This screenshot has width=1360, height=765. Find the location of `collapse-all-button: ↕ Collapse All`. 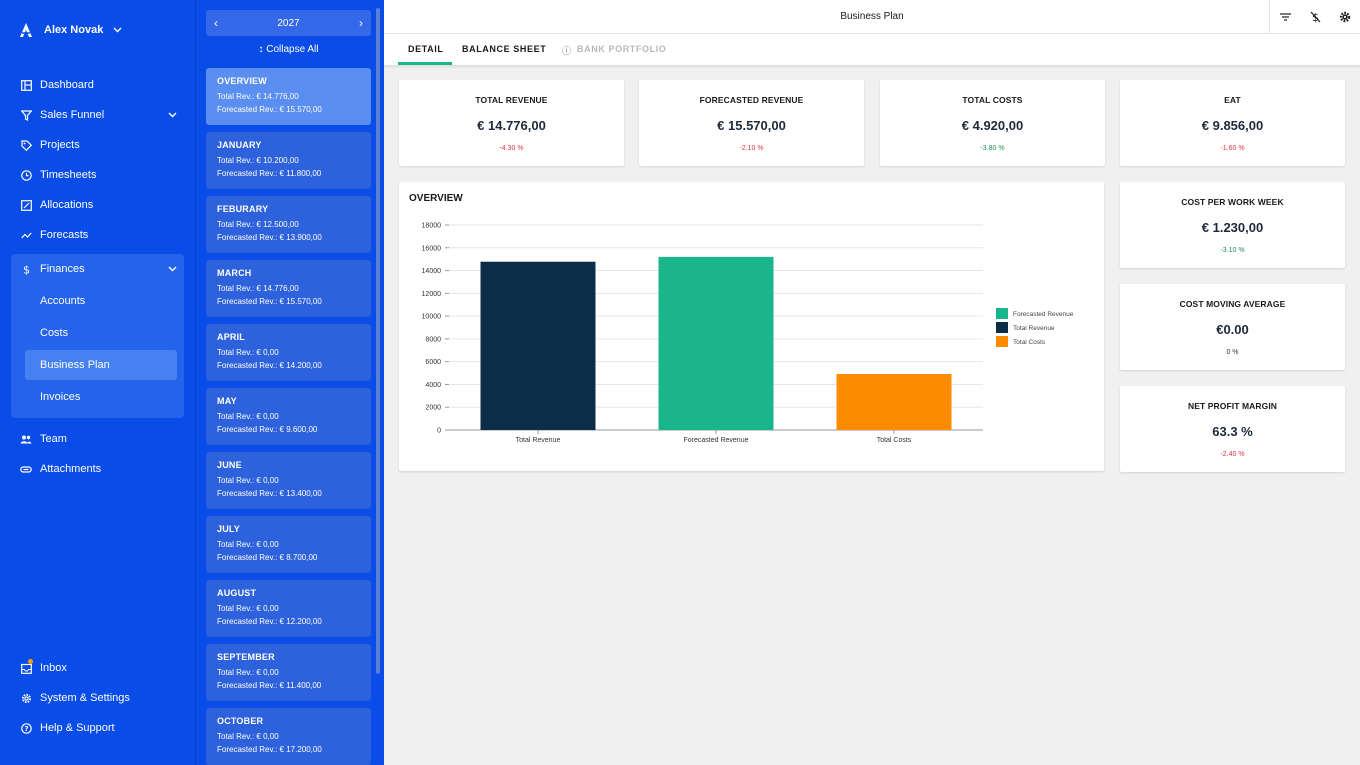

collapse-all-button: ↕ Collapse All is located at coordinates (288, 52).